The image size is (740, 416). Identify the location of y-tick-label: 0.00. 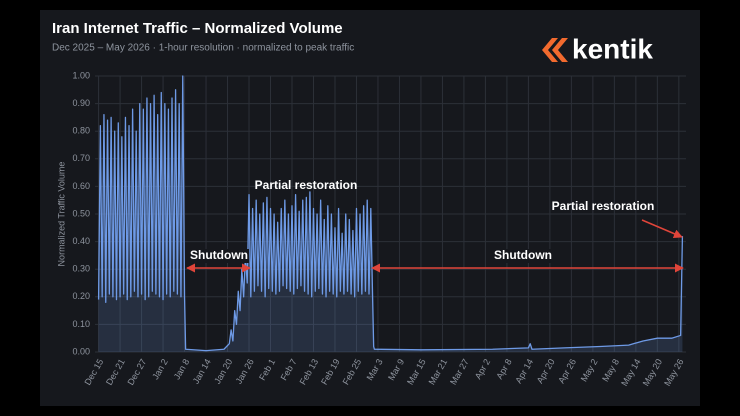
(81, 351).